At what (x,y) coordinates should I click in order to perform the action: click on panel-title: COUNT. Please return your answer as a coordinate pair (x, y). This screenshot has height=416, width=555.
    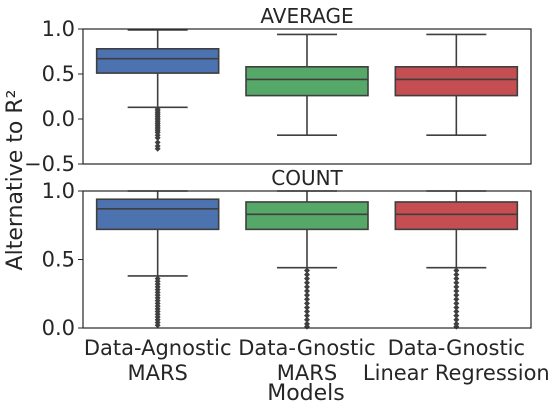
    Looking at the image, I should click on (307, 178).